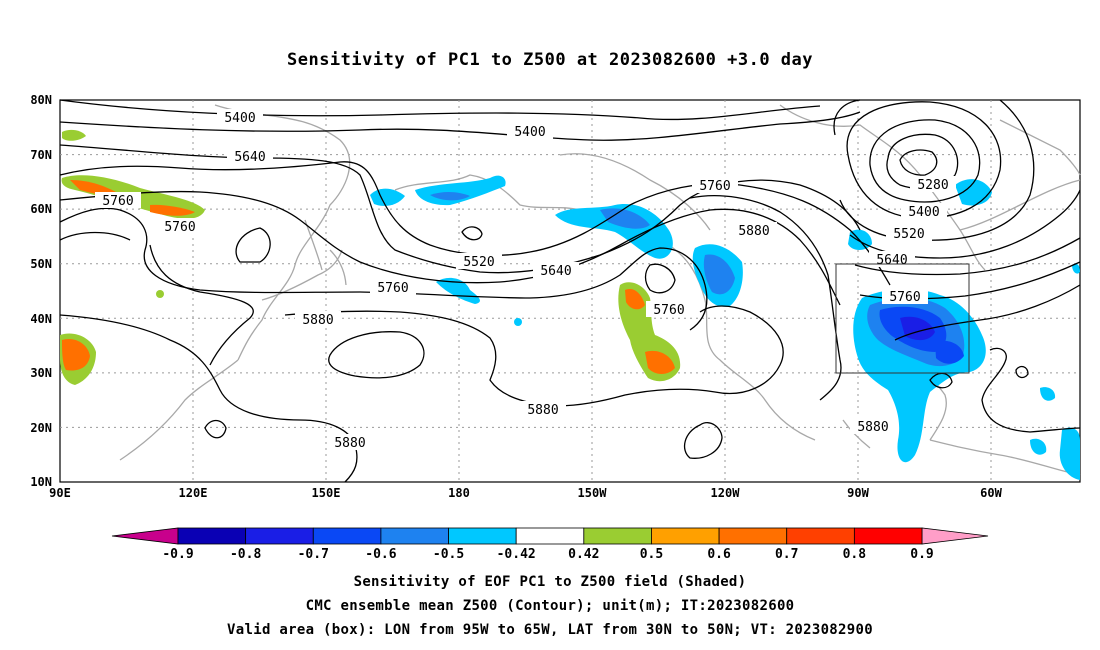 The image size is (1100, 650). I want to click on lon-label: 60W, so click(991, 493).